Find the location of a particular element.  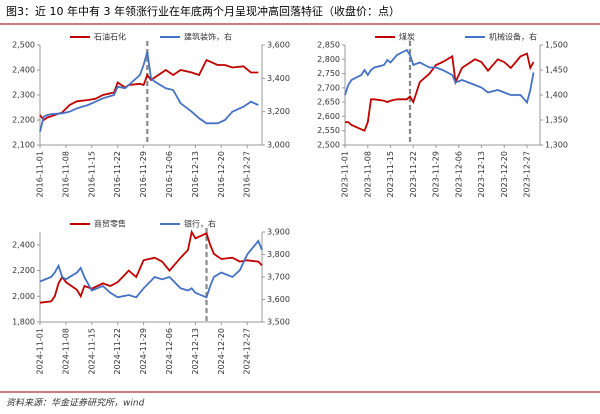

y2-tick-label: 3,700 is located at coordinates (278, 277).